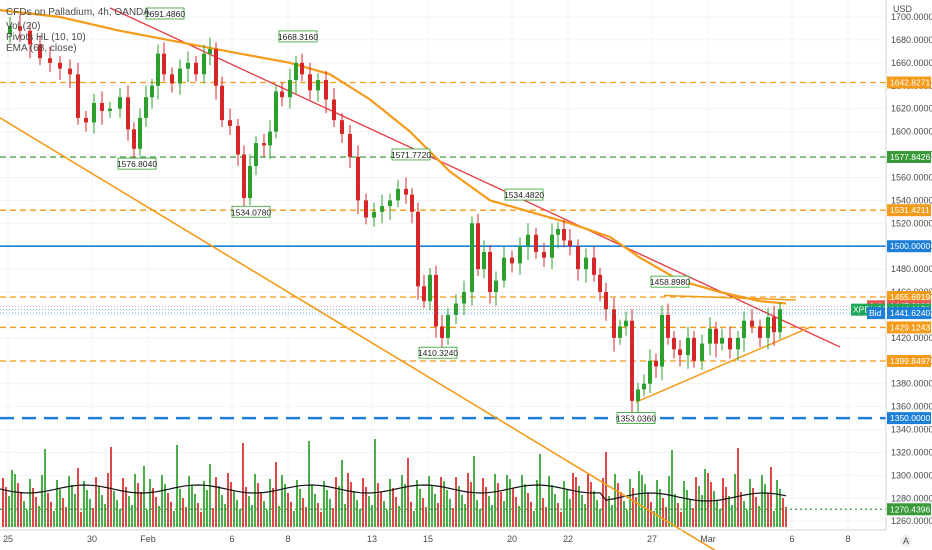 This screenshot has height=550, width=932. Describe the element at coordinates (23, 26) in the screenshot. I see `legend-vol: Vol (20)` at that location.